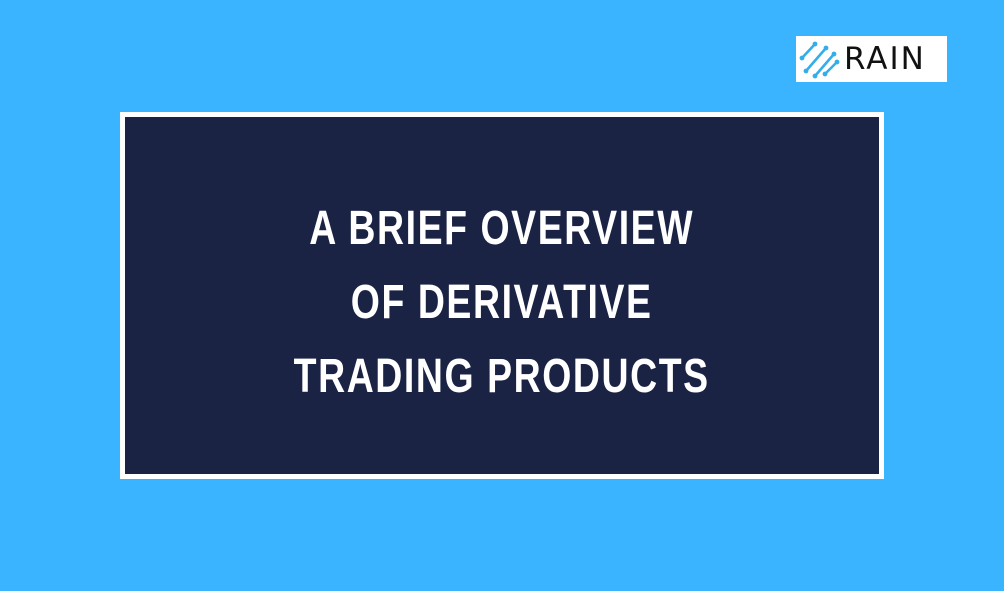 This screenshot has width=1004, height=591. I want to click on rain-logo: RAIN, so click(871, 59).